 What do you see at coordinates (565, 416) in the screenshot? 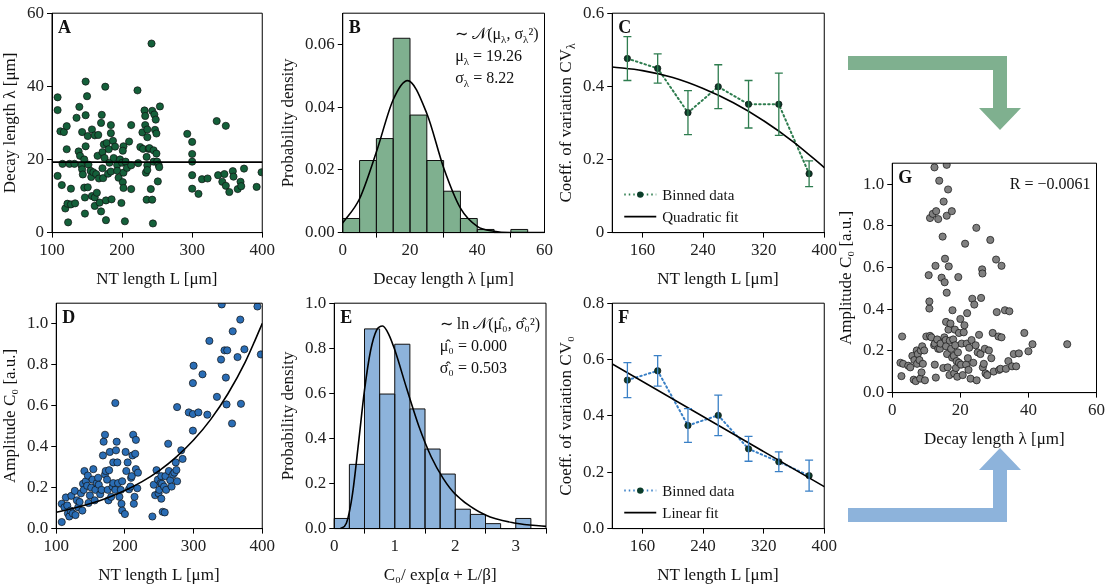
I see `y-axis-title: Coeff. of variation CV₀` at bounding box center [565, 416].